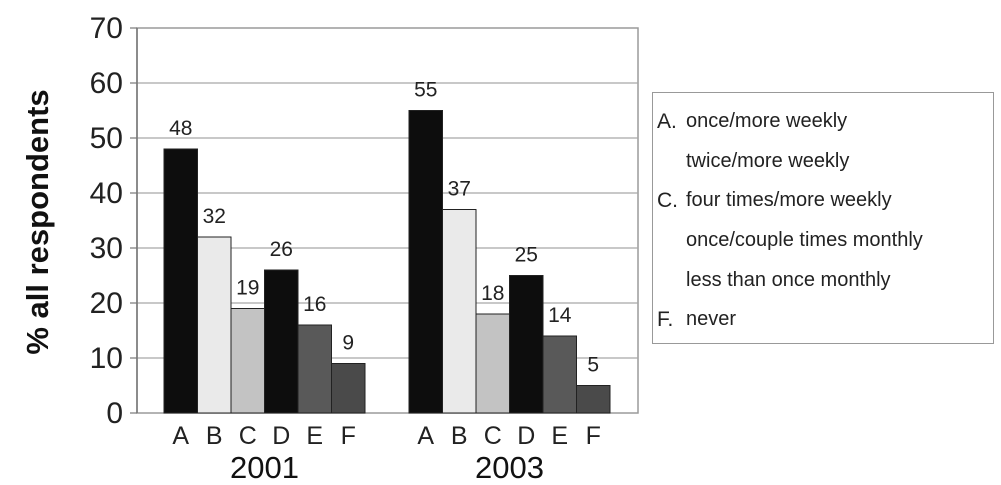 This screenshot has width=1001, height=485. Describe the element at coordinates (37, 221) in the screenshot. I see `y-axis-label: % all respondents` at that location.